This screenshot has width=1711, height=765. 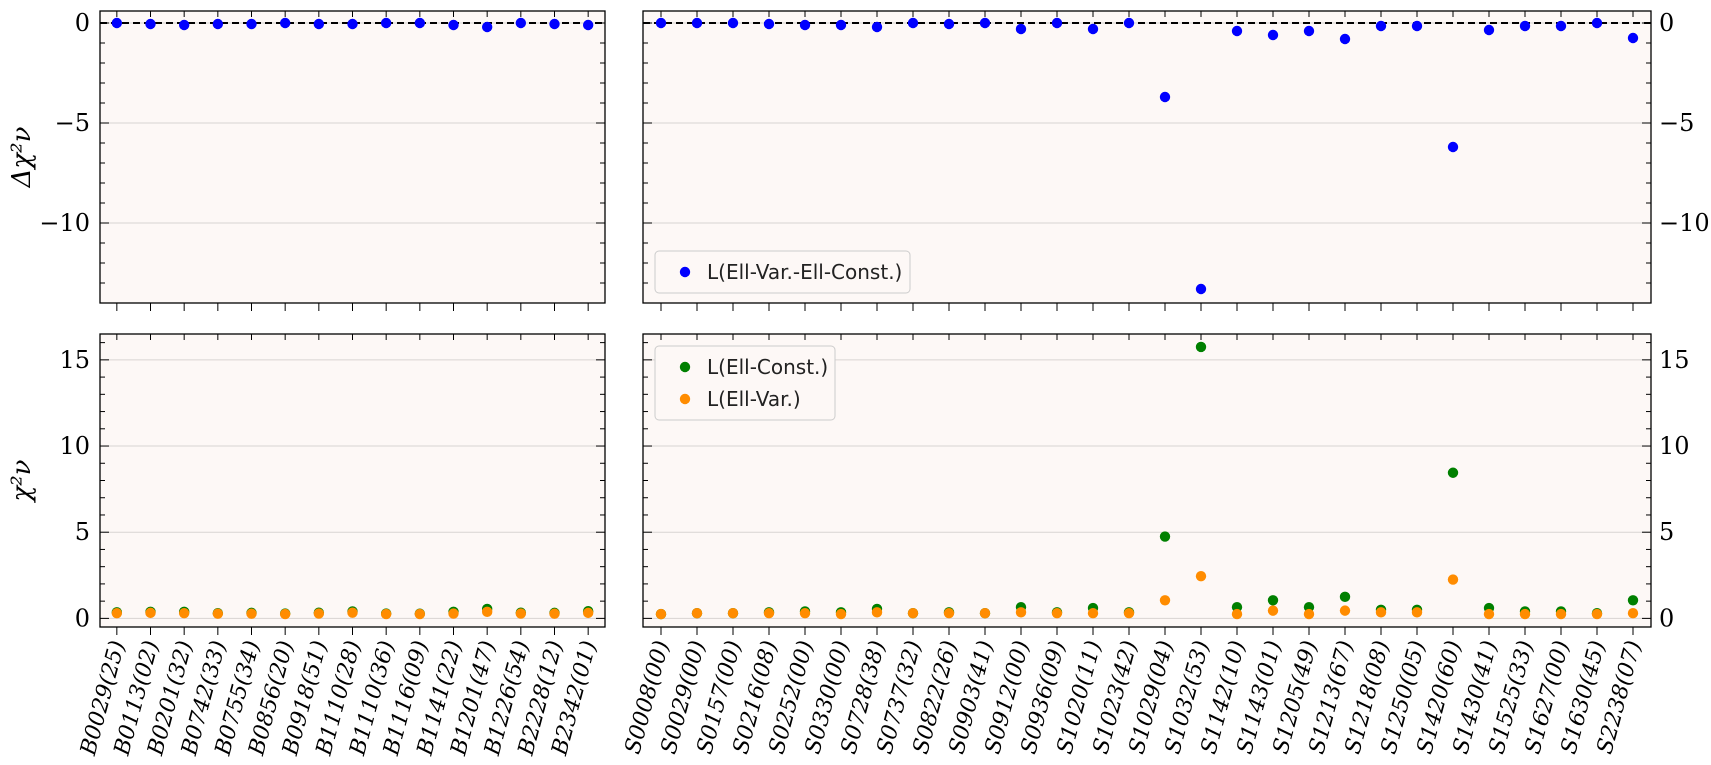 I want to click on y-axis-title: Δχ²ν, so click(x=22, y=157).